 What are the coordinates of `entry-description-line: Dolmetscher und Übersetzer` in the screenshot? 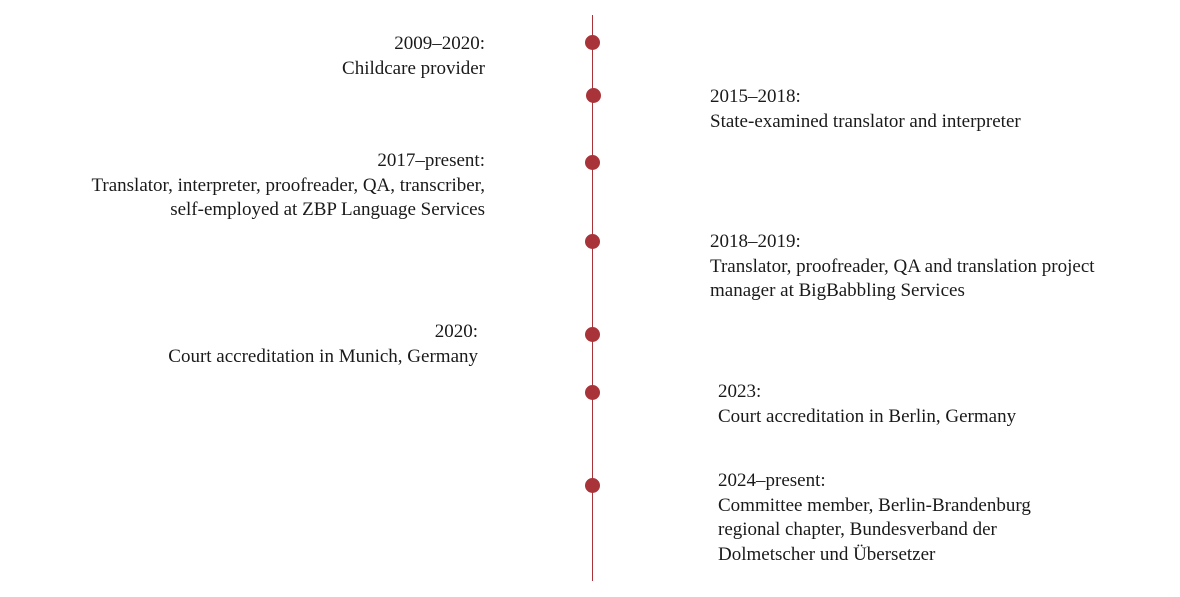 It's located at (827, 554).